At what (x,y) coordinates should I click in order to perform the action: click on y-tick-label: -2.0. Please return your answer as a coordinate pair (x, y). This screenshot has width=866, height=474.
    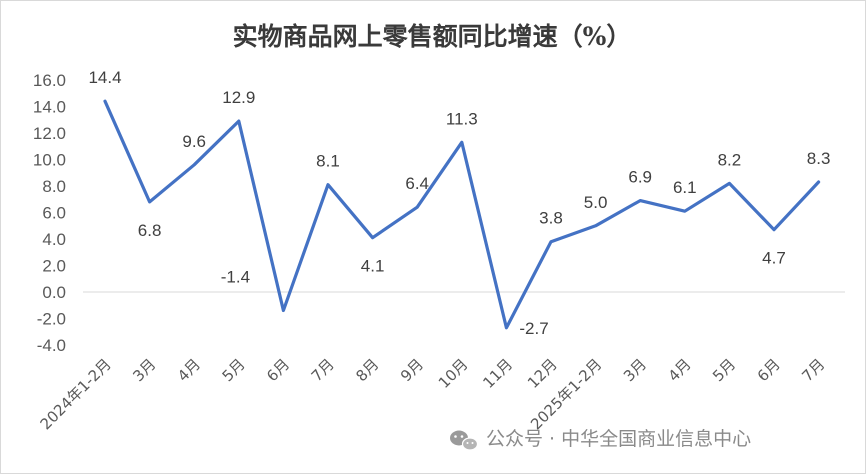
    Looking at the image, I should click on (51, 319).